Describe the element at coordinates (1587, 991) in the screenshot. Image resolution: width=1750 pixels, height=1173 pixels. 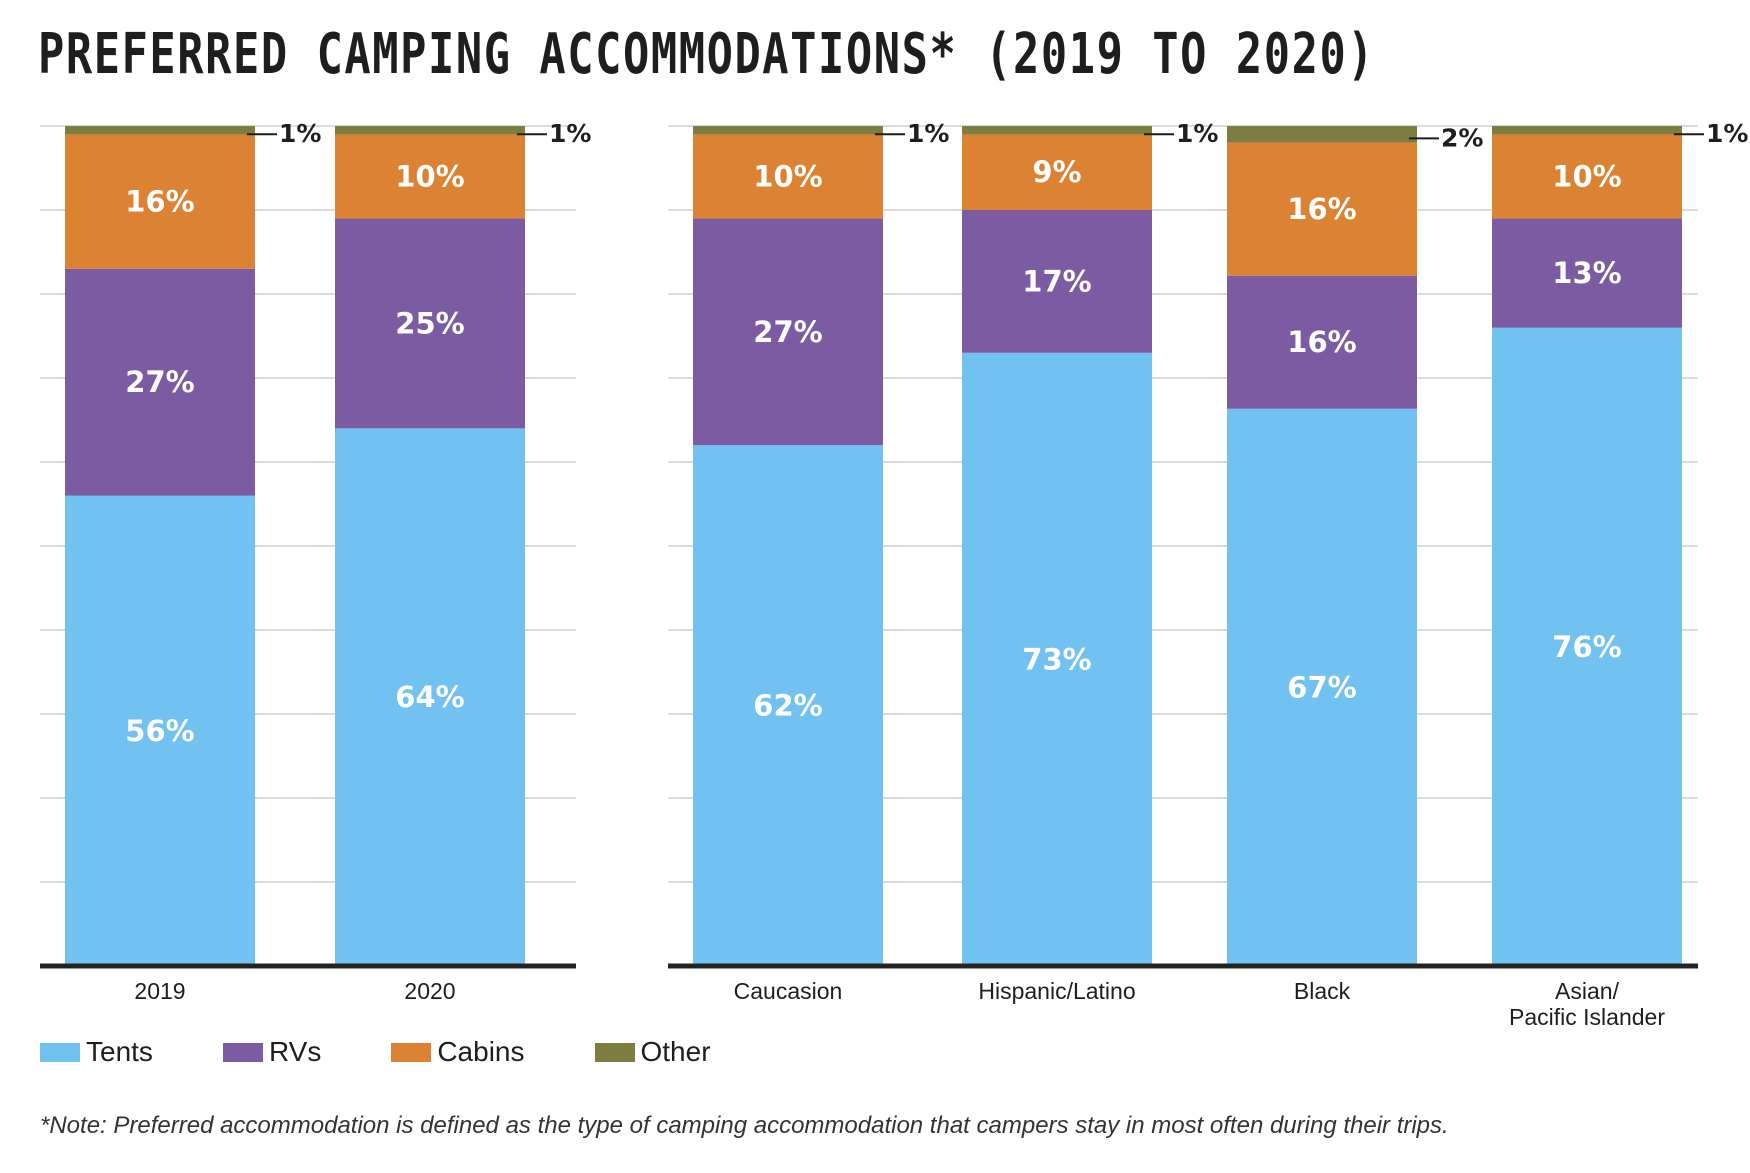
I see `category-label-asian-pacific-islander: Asian/` at that location.